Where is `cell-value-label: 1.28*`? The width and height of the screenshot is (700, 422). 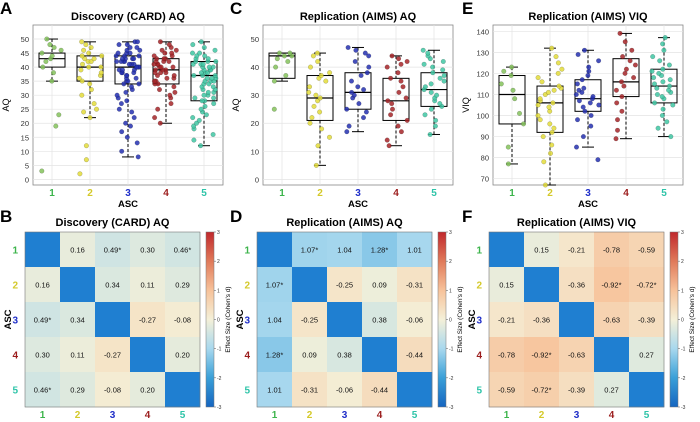 cell-value-label: 1.28* is located at coordinates (275, 355).